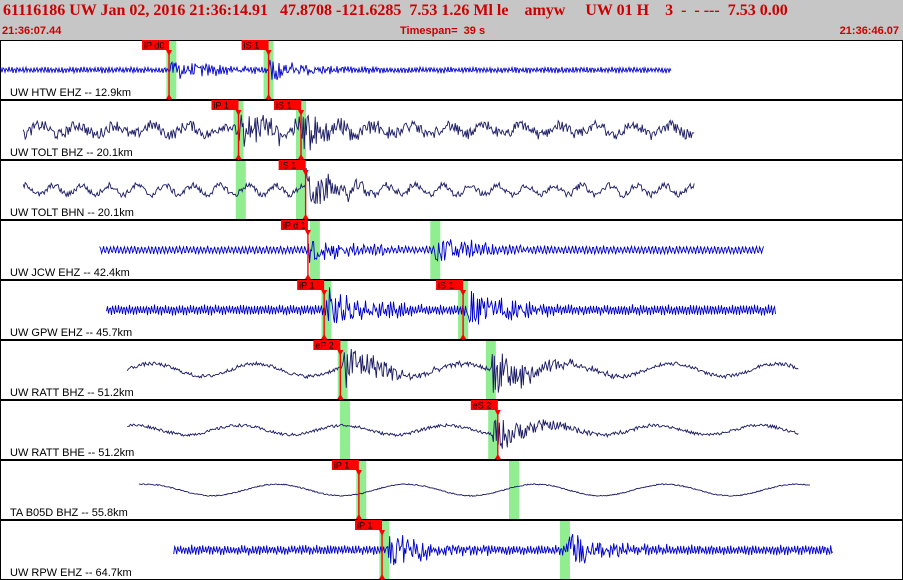  What do you see at coordinates (443, 31) in the screenshot?
I see `timespan: Timespan= 39 s` at bounding box center [443, 31].